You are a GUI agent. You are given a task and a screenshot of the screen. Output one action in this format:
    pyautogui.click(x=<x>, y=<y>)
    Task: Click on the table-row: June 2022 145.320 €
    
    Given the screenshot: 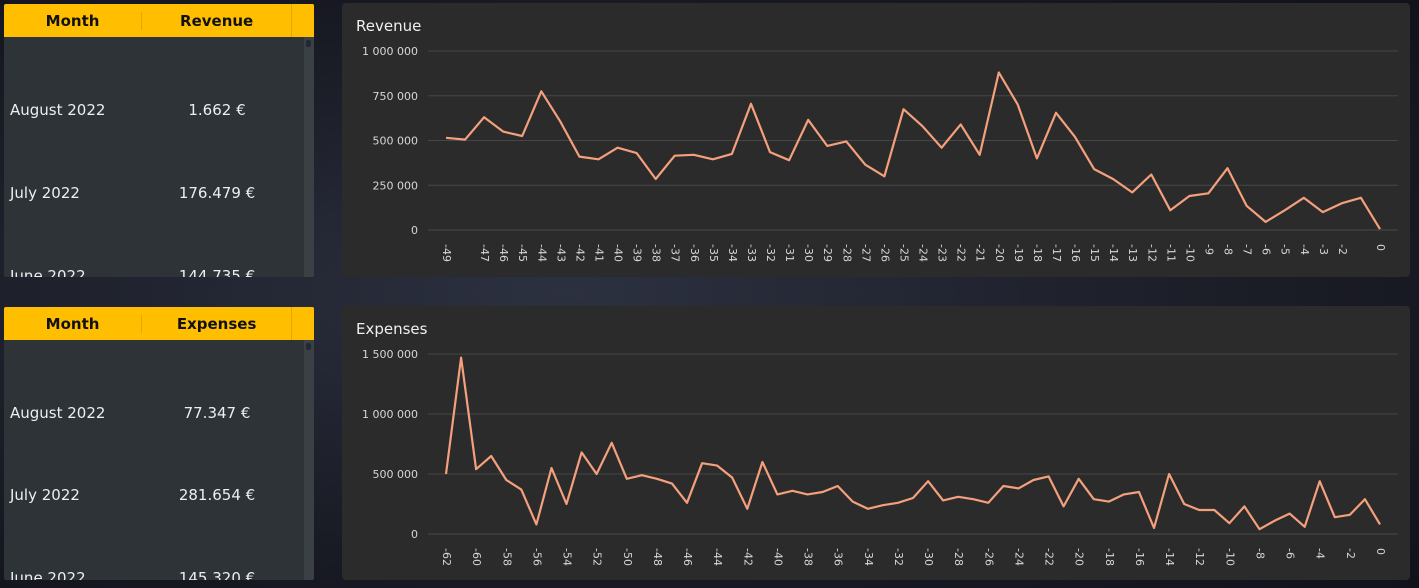 What is the action you would take?
    pyautogui.click(x=154, y=573)
    